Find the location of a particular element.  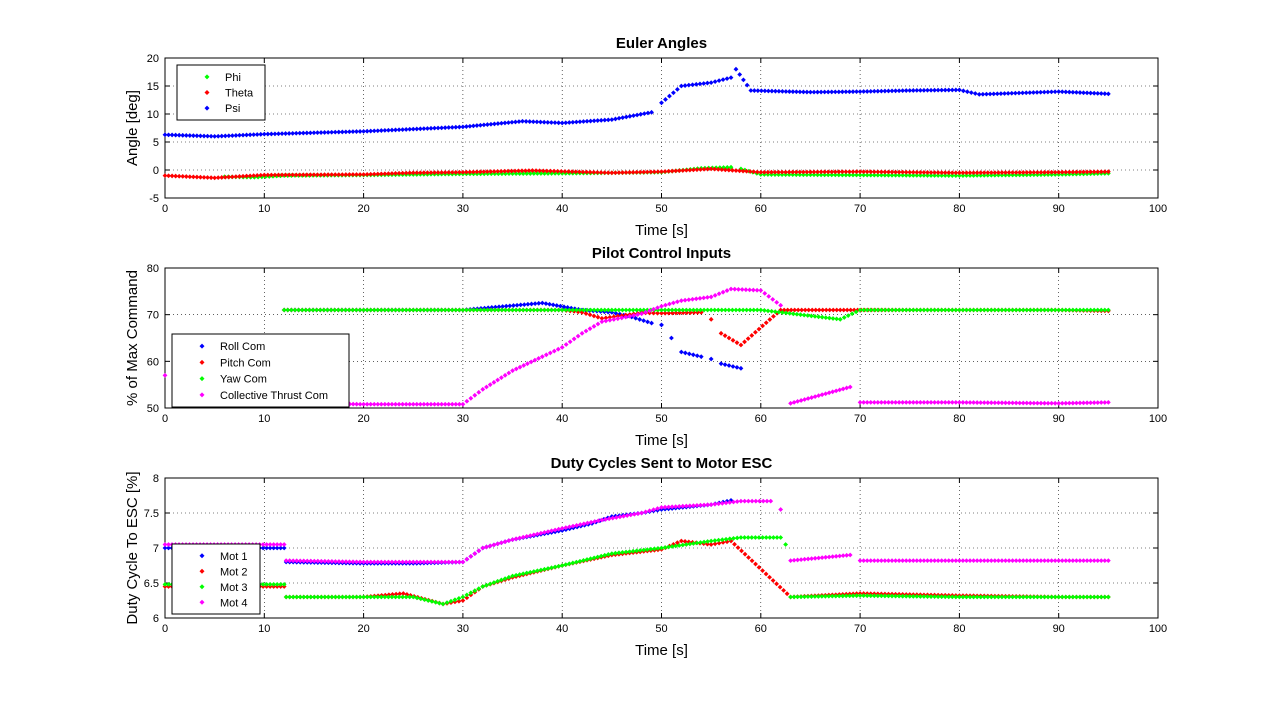

x-tick-label: 30 is located at coordinates (463, 419).